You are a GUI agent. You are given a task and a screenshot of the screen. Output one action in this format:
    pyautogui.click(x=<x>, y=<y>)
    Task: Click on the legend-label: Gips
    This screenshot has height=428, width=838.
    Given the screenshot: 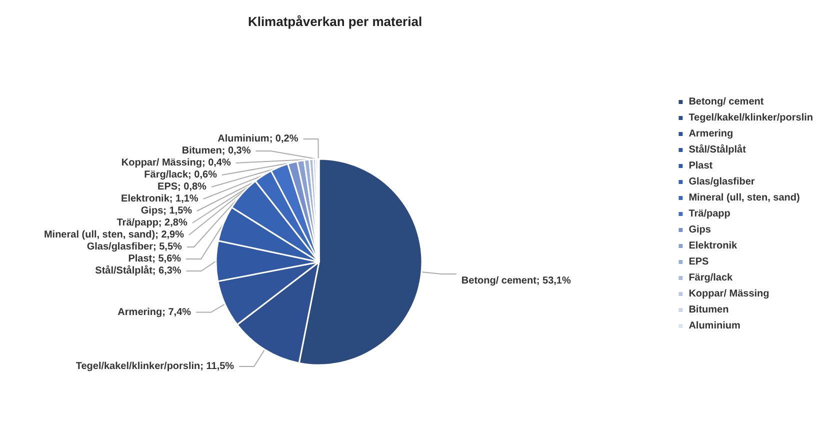 What is the action you would take?
    pyautogui.click(x=700, y=230)
    